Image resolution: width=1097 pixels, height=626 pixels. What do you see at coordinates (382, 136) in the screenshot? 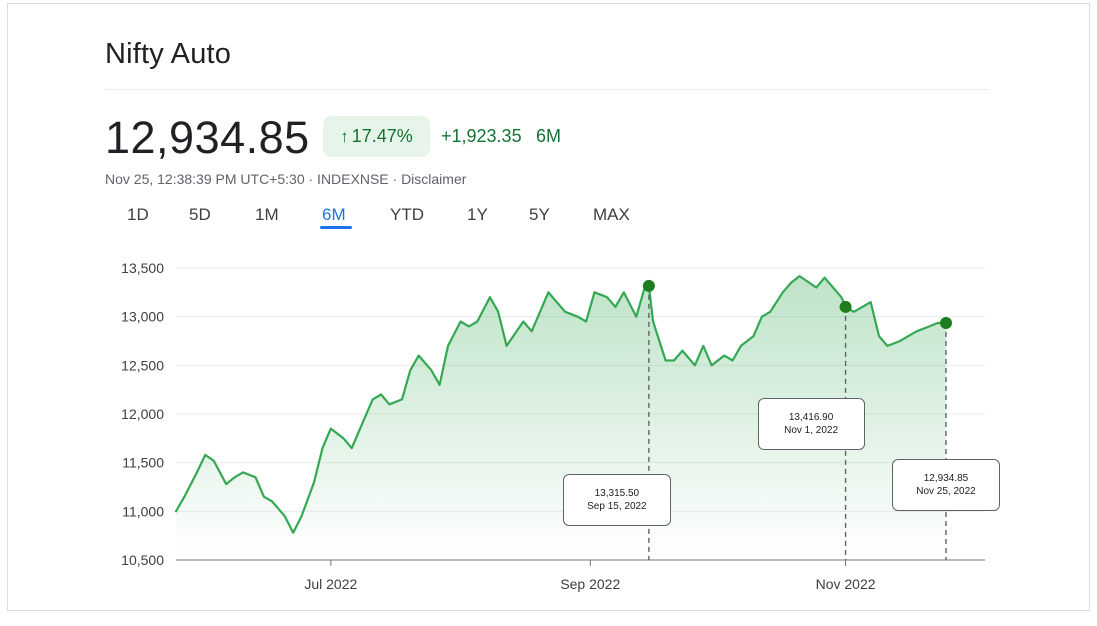
I see `change-percent: 17.47%` at bounding box center [382, 136].